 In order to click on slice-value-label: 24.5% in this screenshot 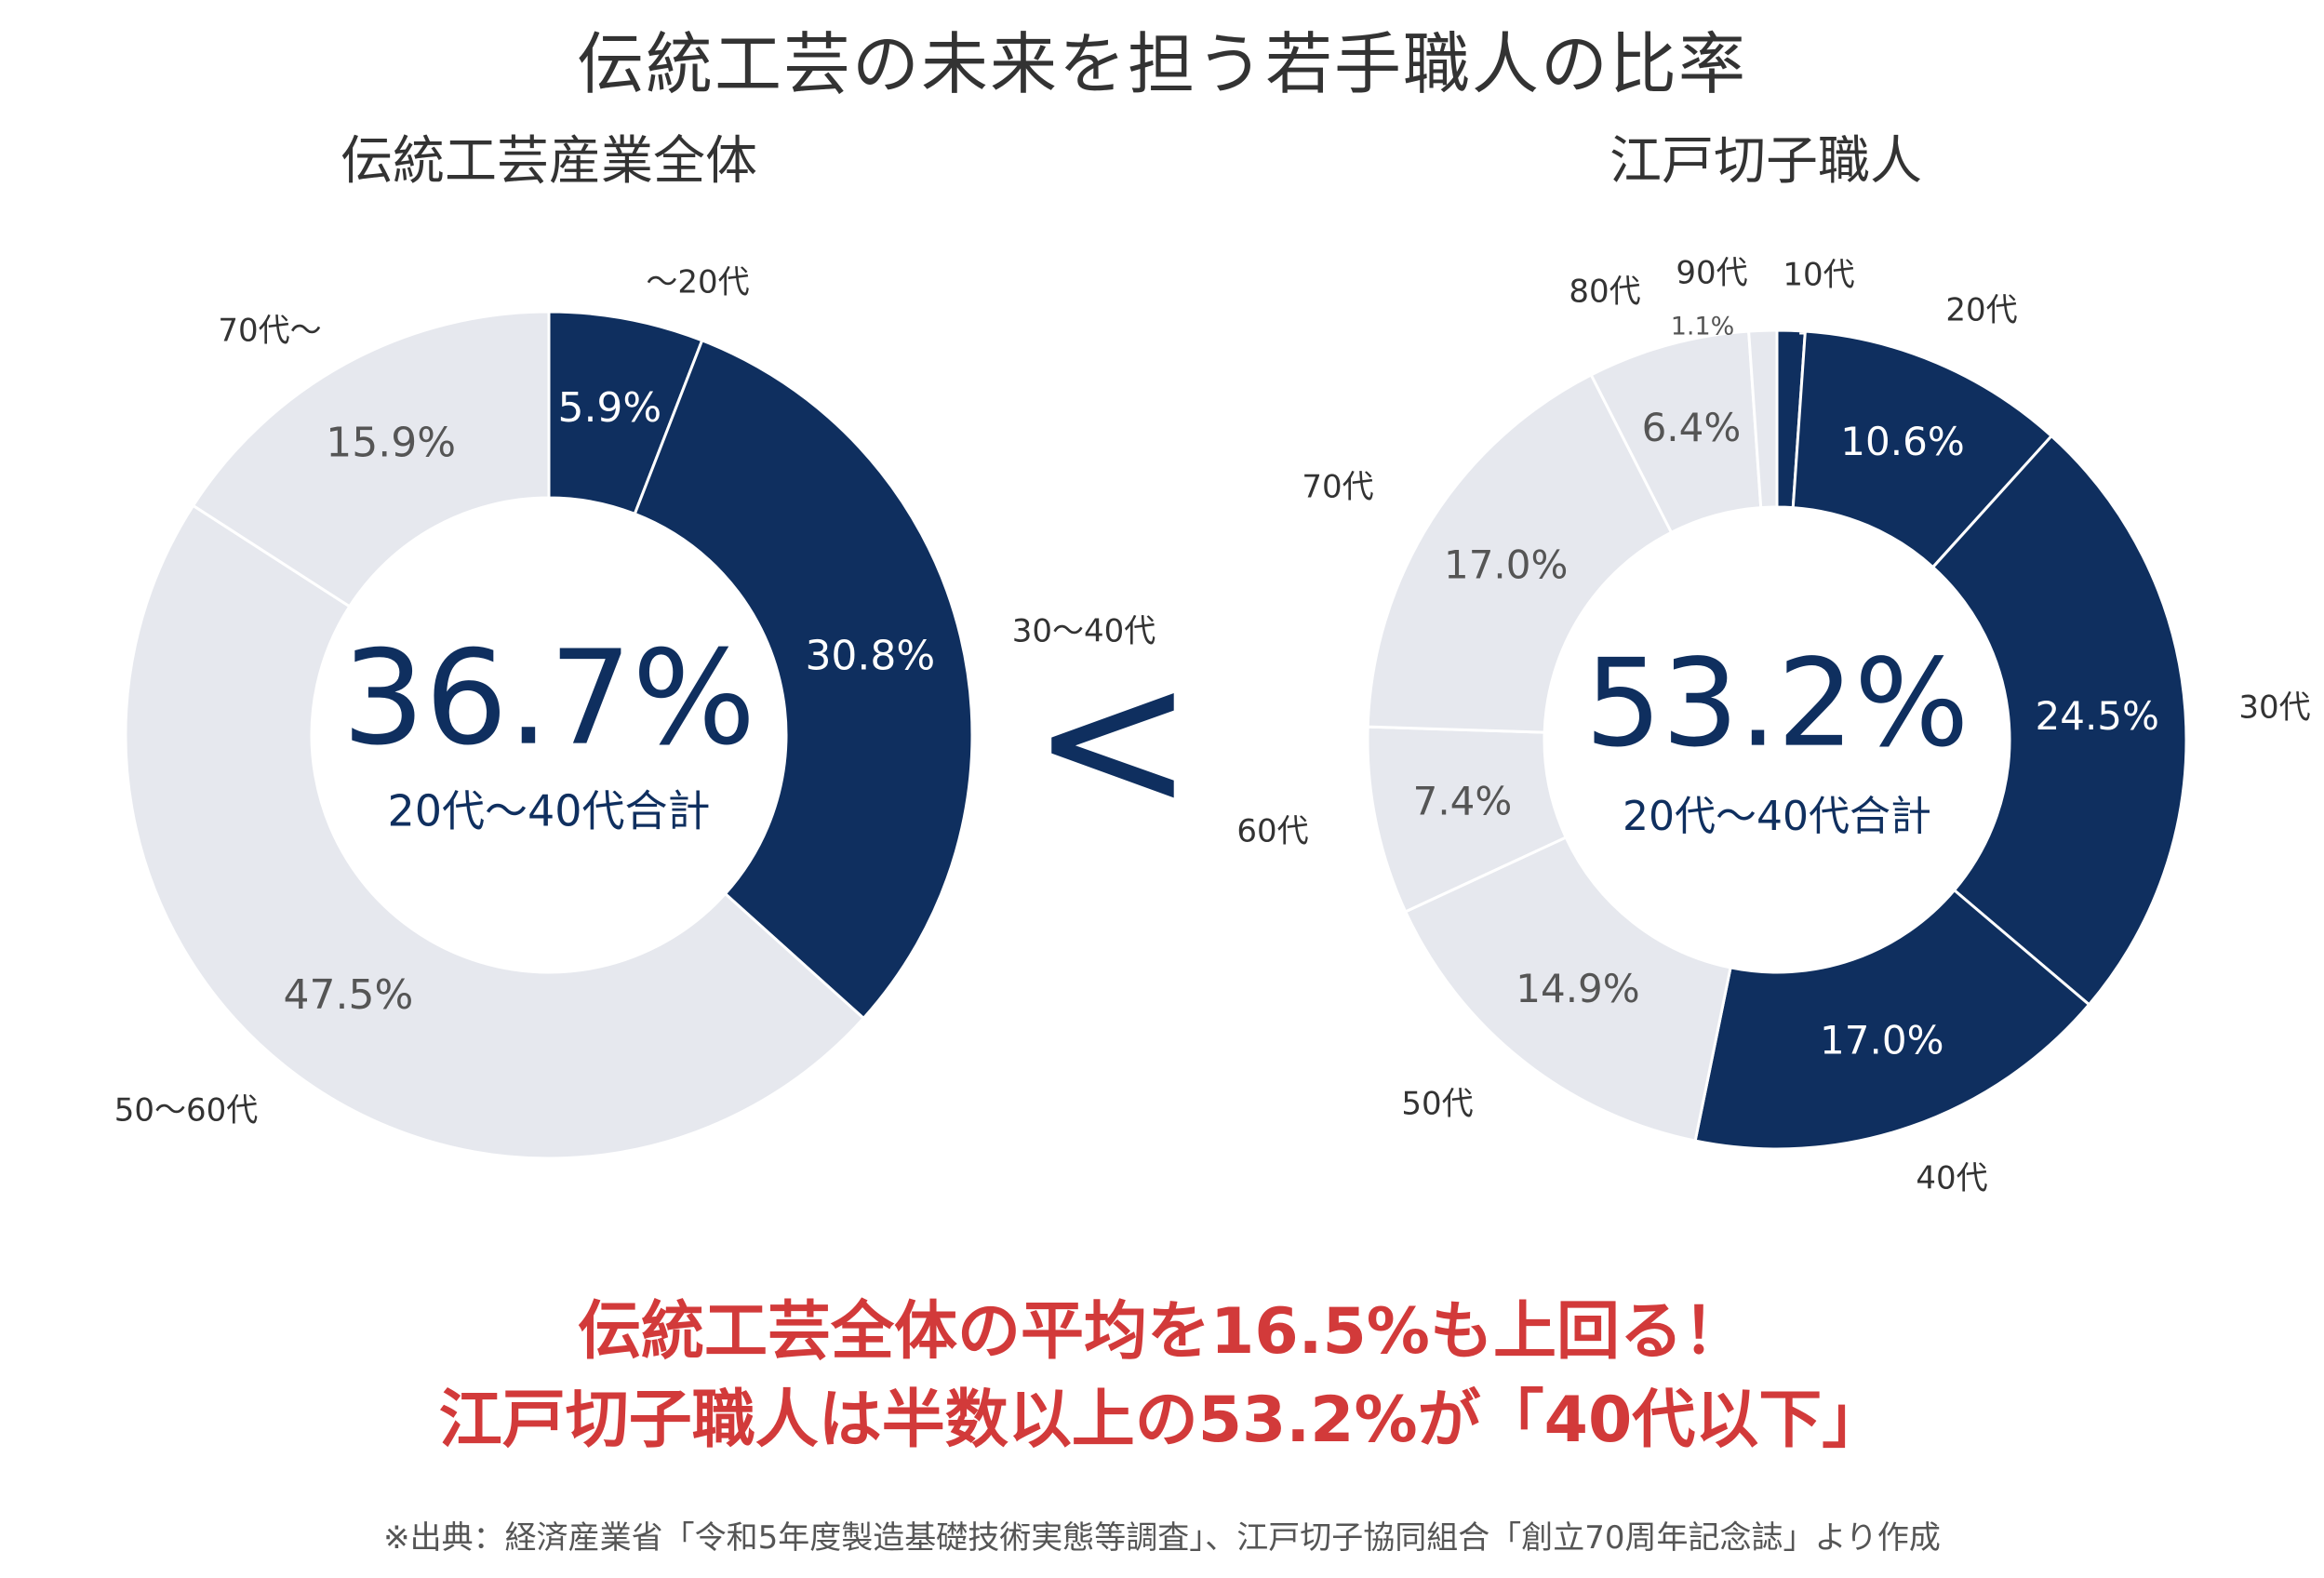, I will do `click(2097, 716)`.